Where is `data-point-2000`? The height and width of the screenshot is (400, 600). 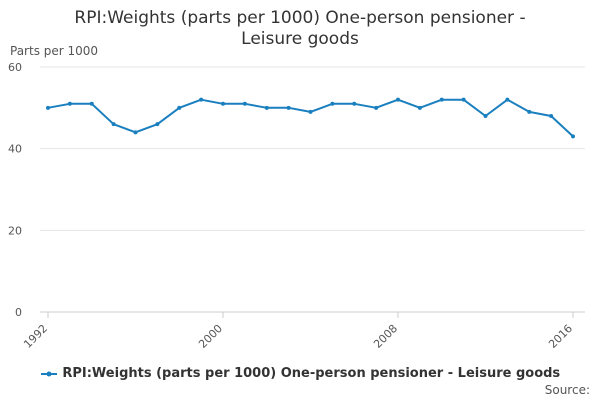
data-point-2000 is located at coordinates (223, 104).